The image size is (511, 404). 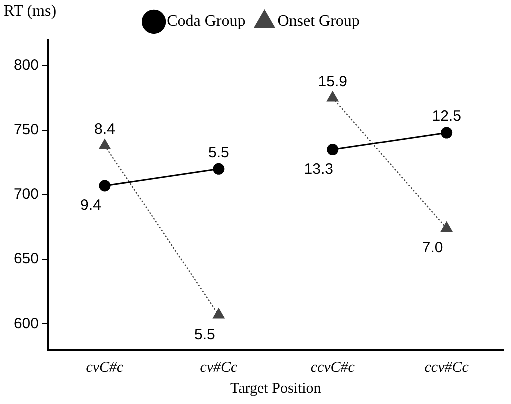 I want to click on legend-label: Onset Group, so click(x=319, y=21).